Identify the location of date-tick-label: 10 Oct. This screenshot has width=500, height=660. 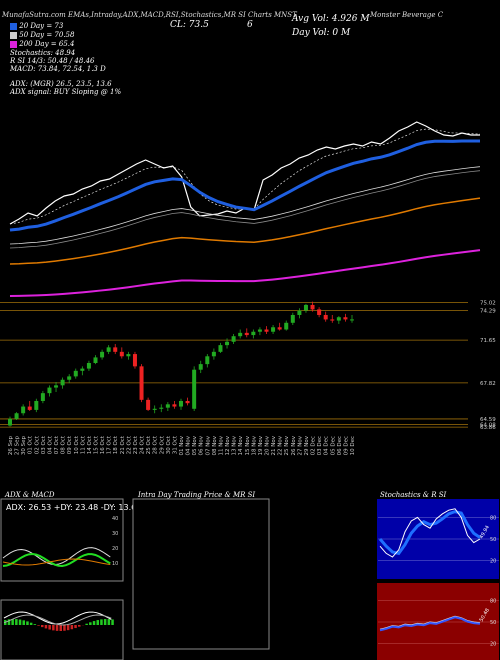
(77, 444).